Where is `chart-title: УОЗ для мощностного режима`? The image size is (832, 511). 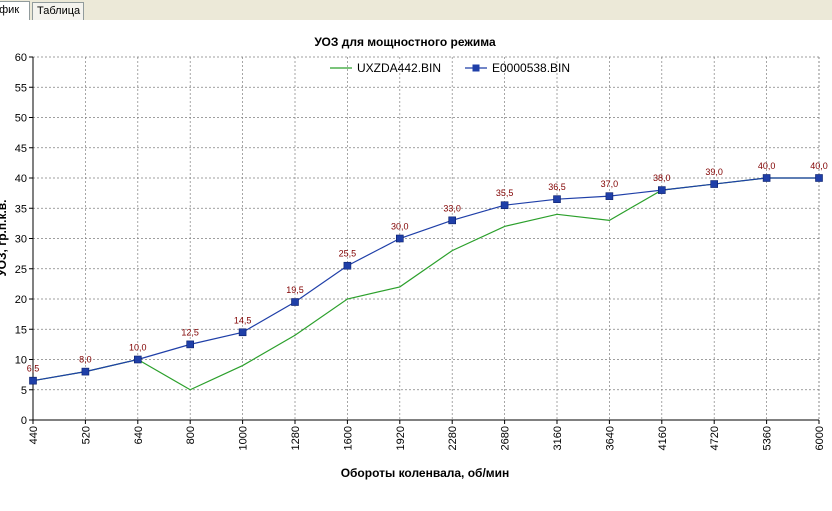
chart-title: УОЗ для мощностного режима is located at coordinates (405, 42).